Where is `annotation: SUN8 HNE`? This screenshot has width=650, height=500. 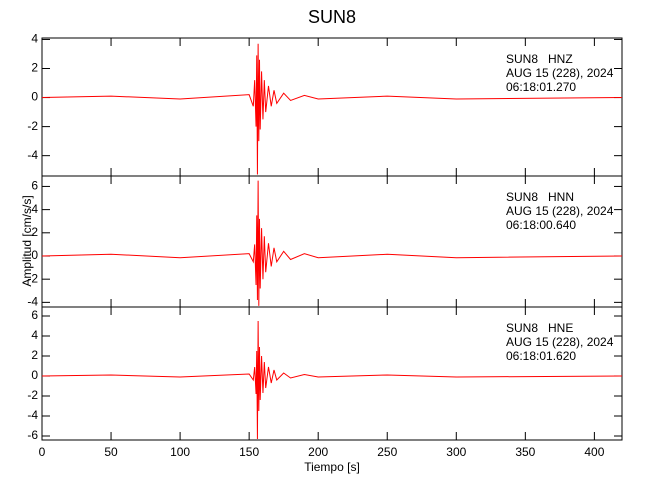 annotation: SUN8 HNE is located at coordinates (539, 328).